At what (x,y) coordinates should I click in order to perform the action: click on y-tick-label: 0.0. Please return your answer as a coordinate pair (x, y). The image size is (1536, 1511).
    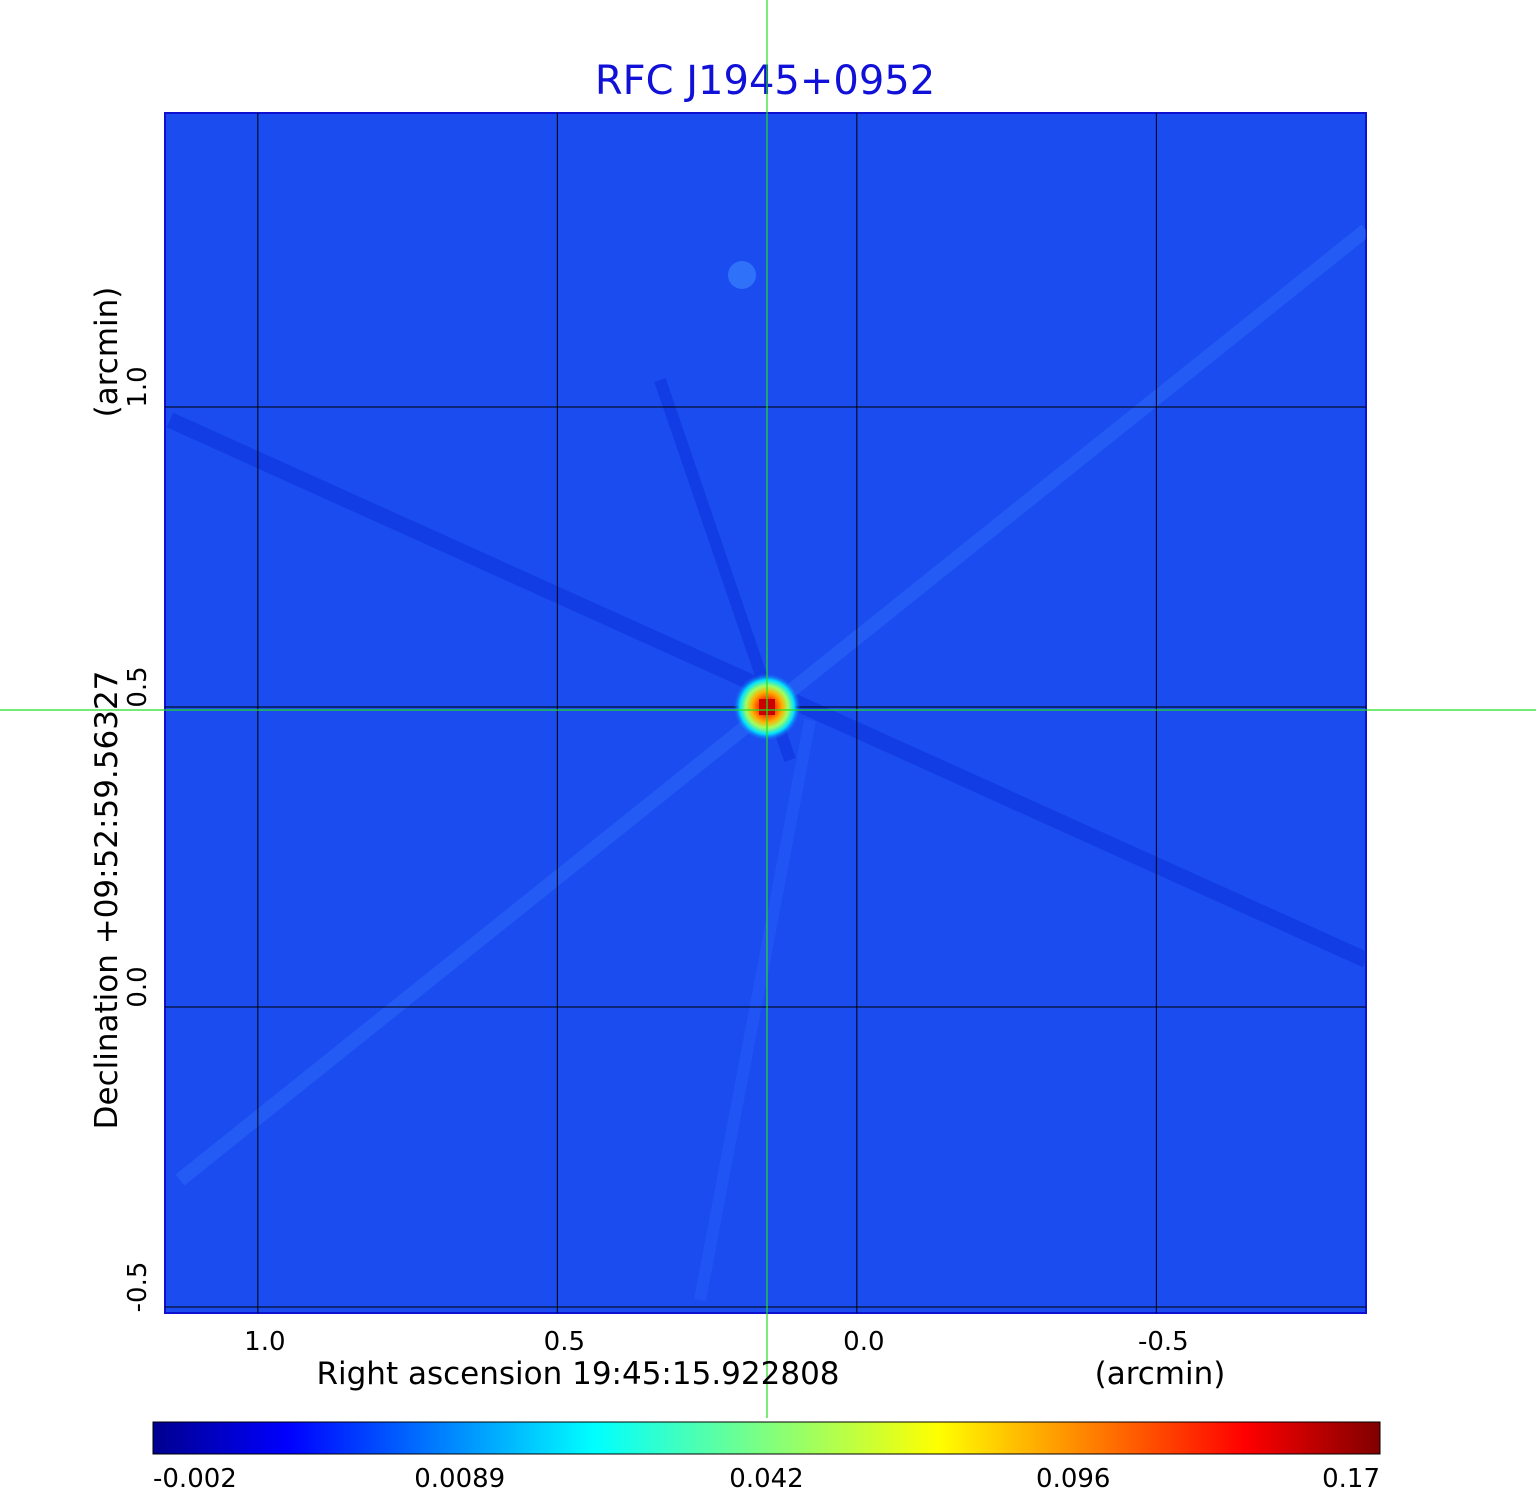
    Looking at the image, I should click on (138, 986).